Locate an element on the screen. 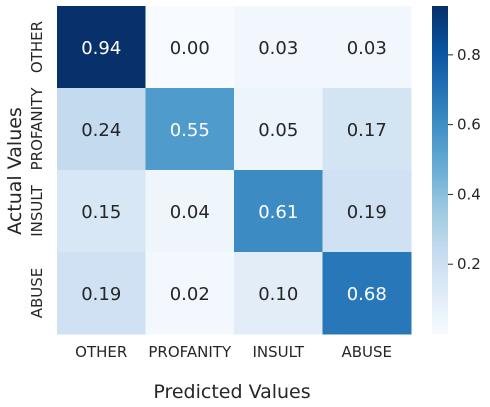 This screenshot has height=407, width=490. cell-value-label: 0.94 is located at coordinates (101, 48).